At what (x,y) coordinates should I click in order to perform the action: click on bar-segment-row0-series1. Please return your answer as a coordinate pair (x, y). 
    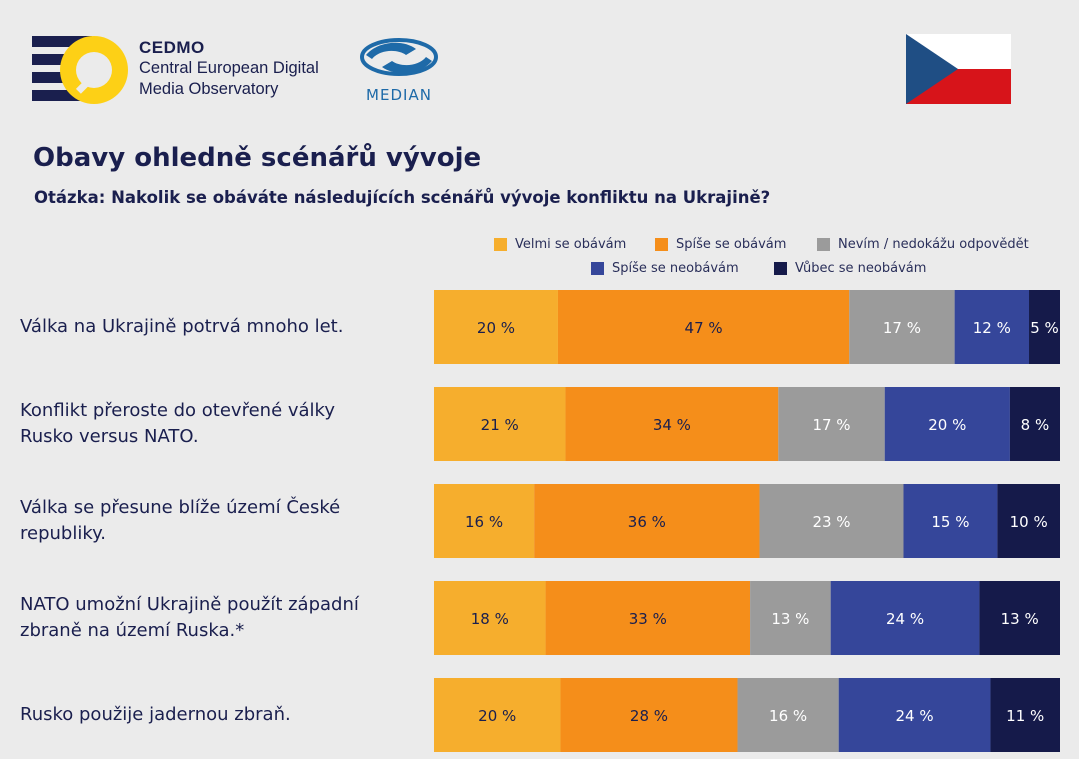
    Looking at the image, I should click on (703, 327).